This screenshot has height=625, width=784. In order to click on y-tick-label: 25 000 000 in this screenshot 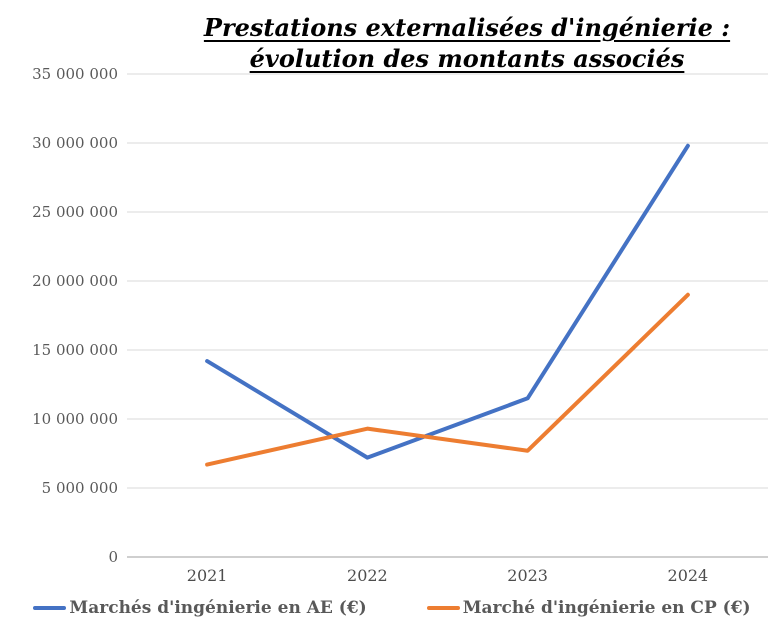, I will do `click(75, 212)`.